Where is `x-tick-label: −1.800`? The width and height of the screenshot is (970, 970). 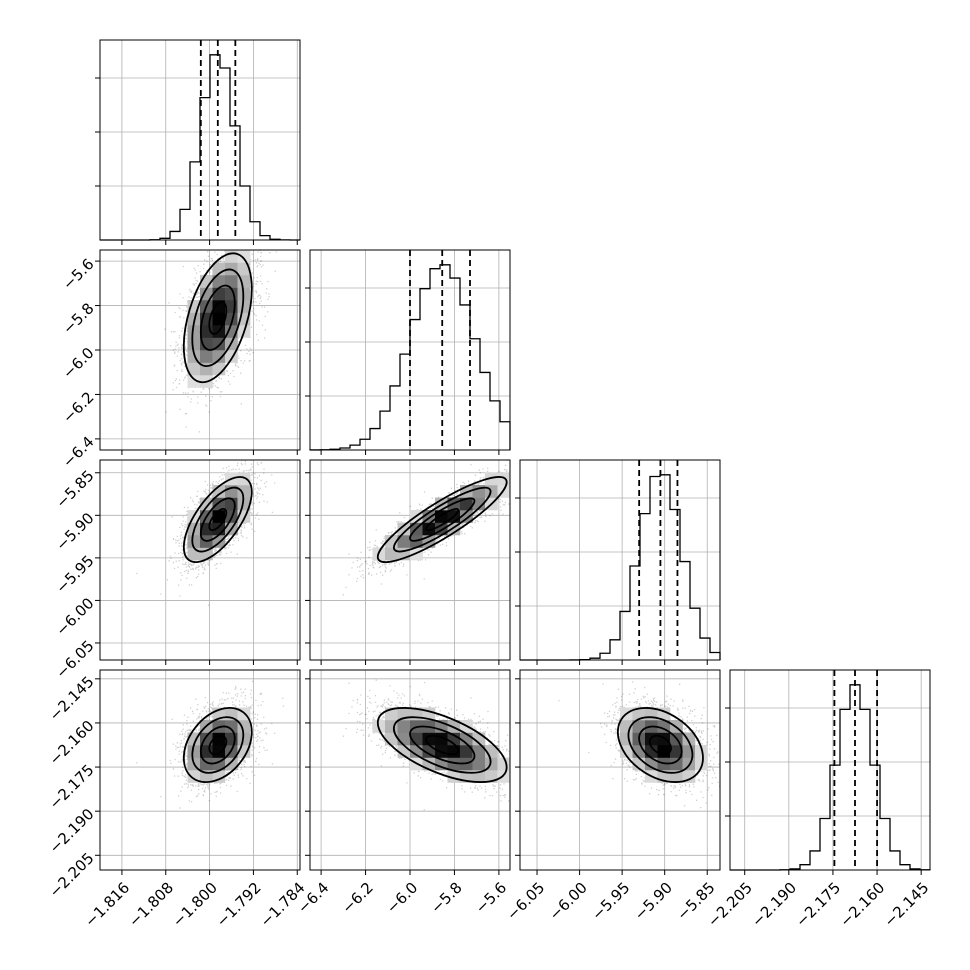
x-tick-label: −1.800 is located at coordinates (195, 905).